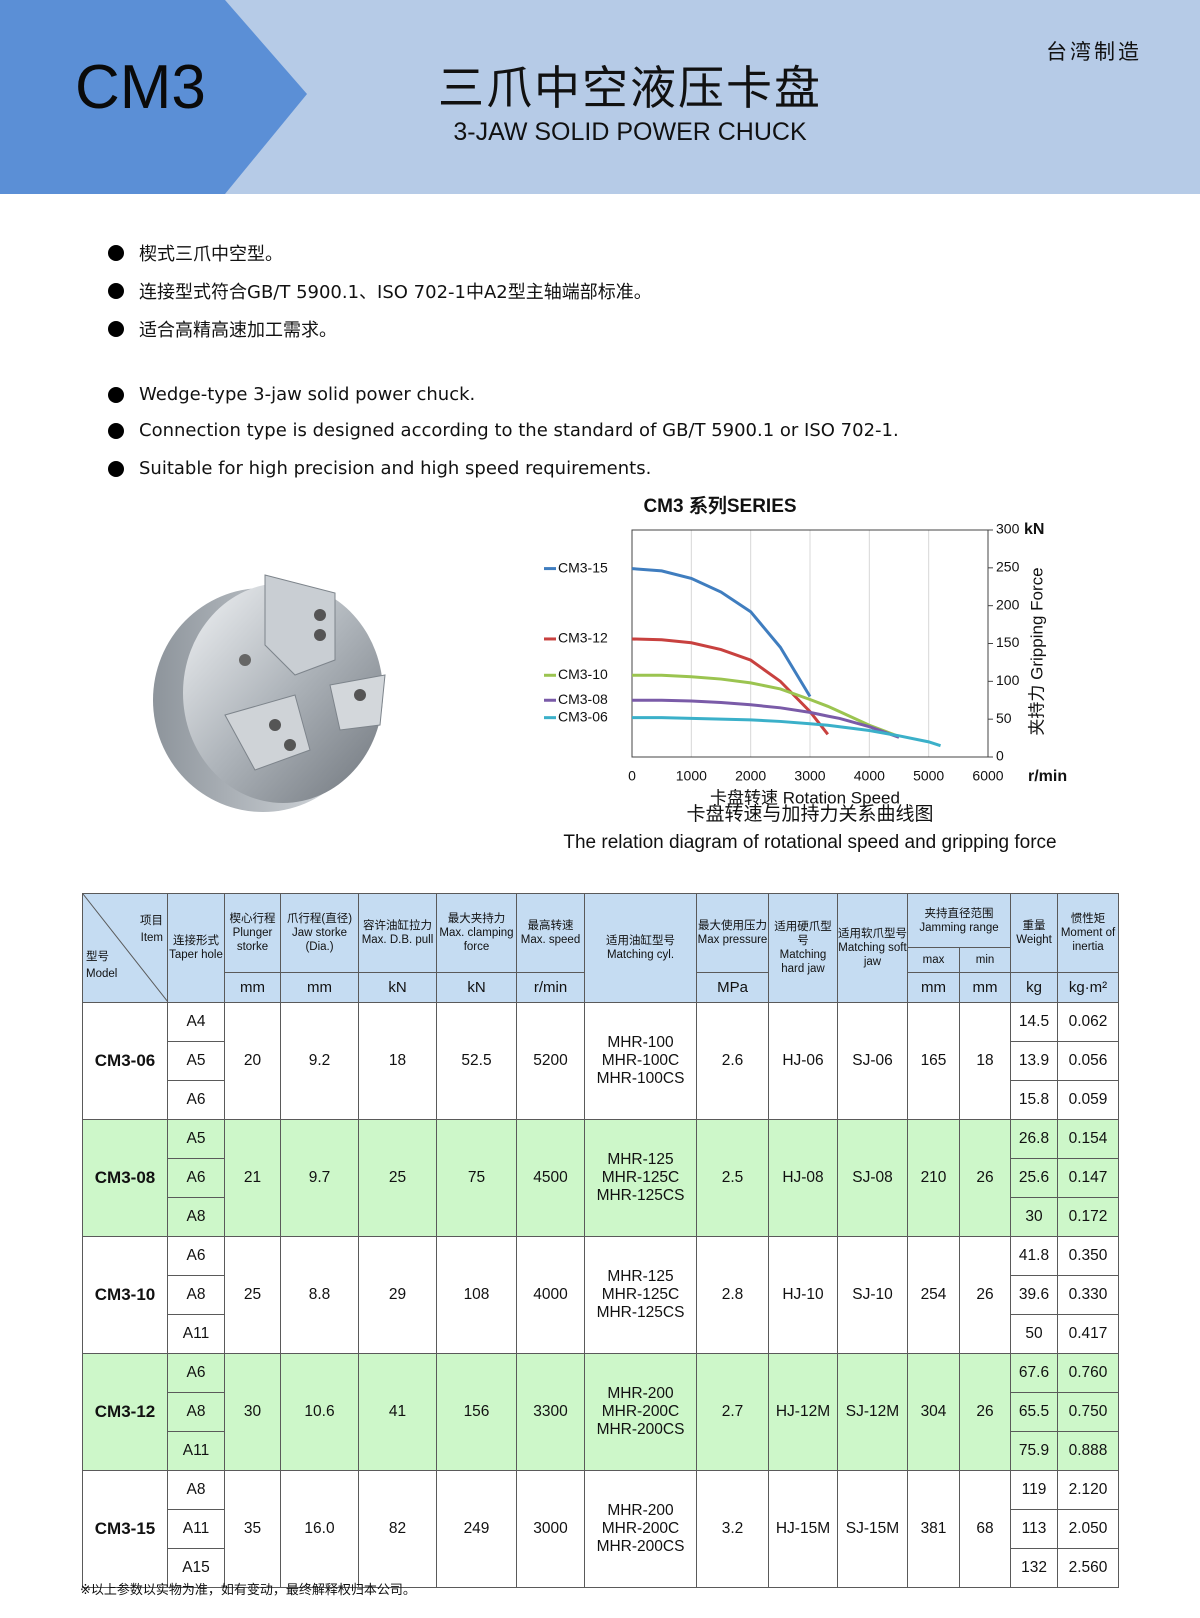 The width and height of the screenshot is (1200, 1618). I want to click on header-cell: 夹持直径范围 Jamming range, so click(959, 920).